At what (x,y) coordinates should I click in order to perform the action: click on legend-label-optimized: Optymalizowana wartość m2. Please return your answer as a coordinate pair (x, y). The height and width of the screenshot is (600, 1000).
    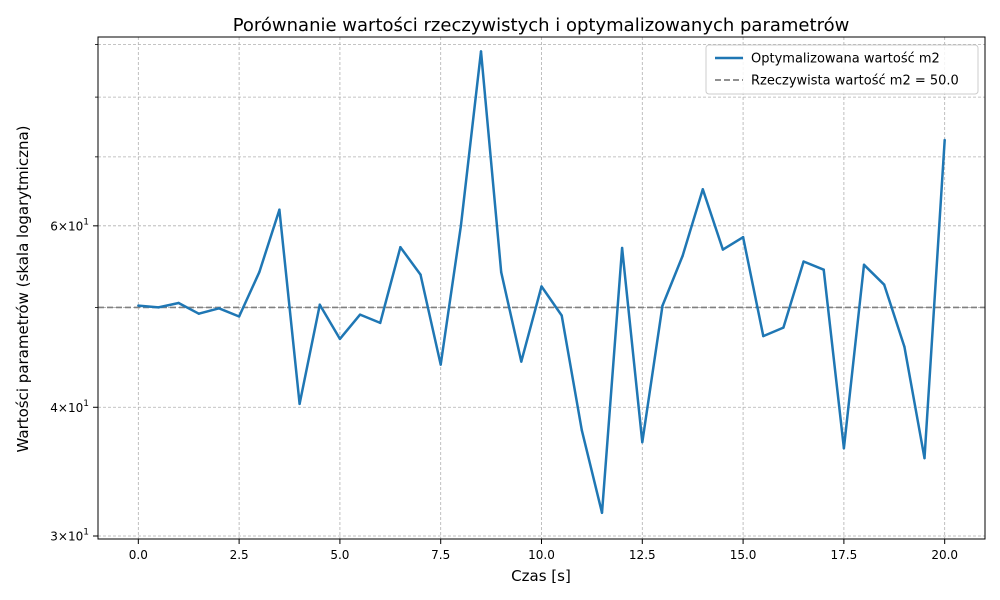
    Looking at the image, I should click on (845, 59).